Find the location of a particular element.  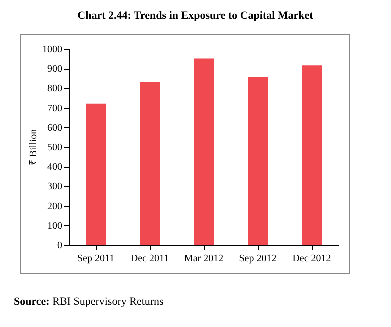

y-tick-label: 500 is located at coordinates (55, 148).